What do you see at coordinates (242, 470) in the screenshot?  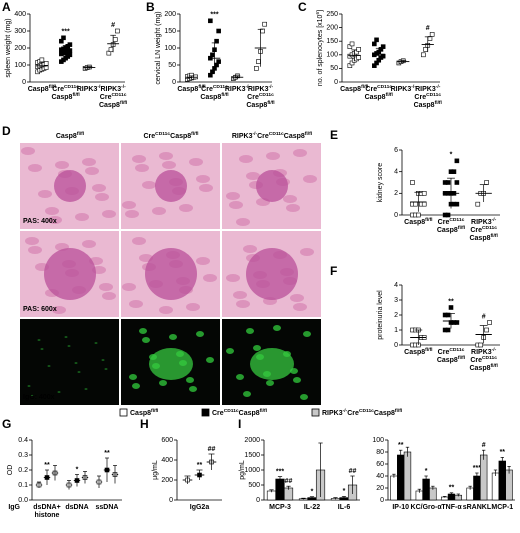 I see `y-axis-label: pg/mL` at bounding box center [242, 470].